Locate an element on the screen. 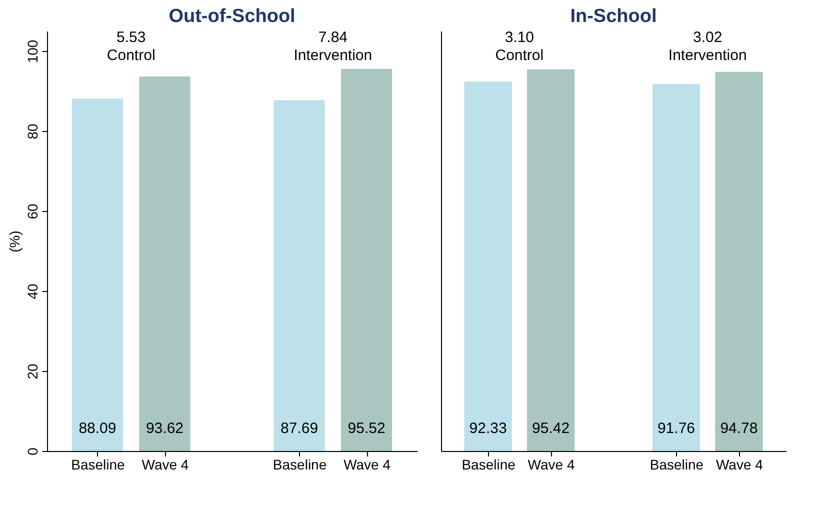 This screenshot has width=832, height=525. data-label: 95.42 is located at coordinates (551, 428).